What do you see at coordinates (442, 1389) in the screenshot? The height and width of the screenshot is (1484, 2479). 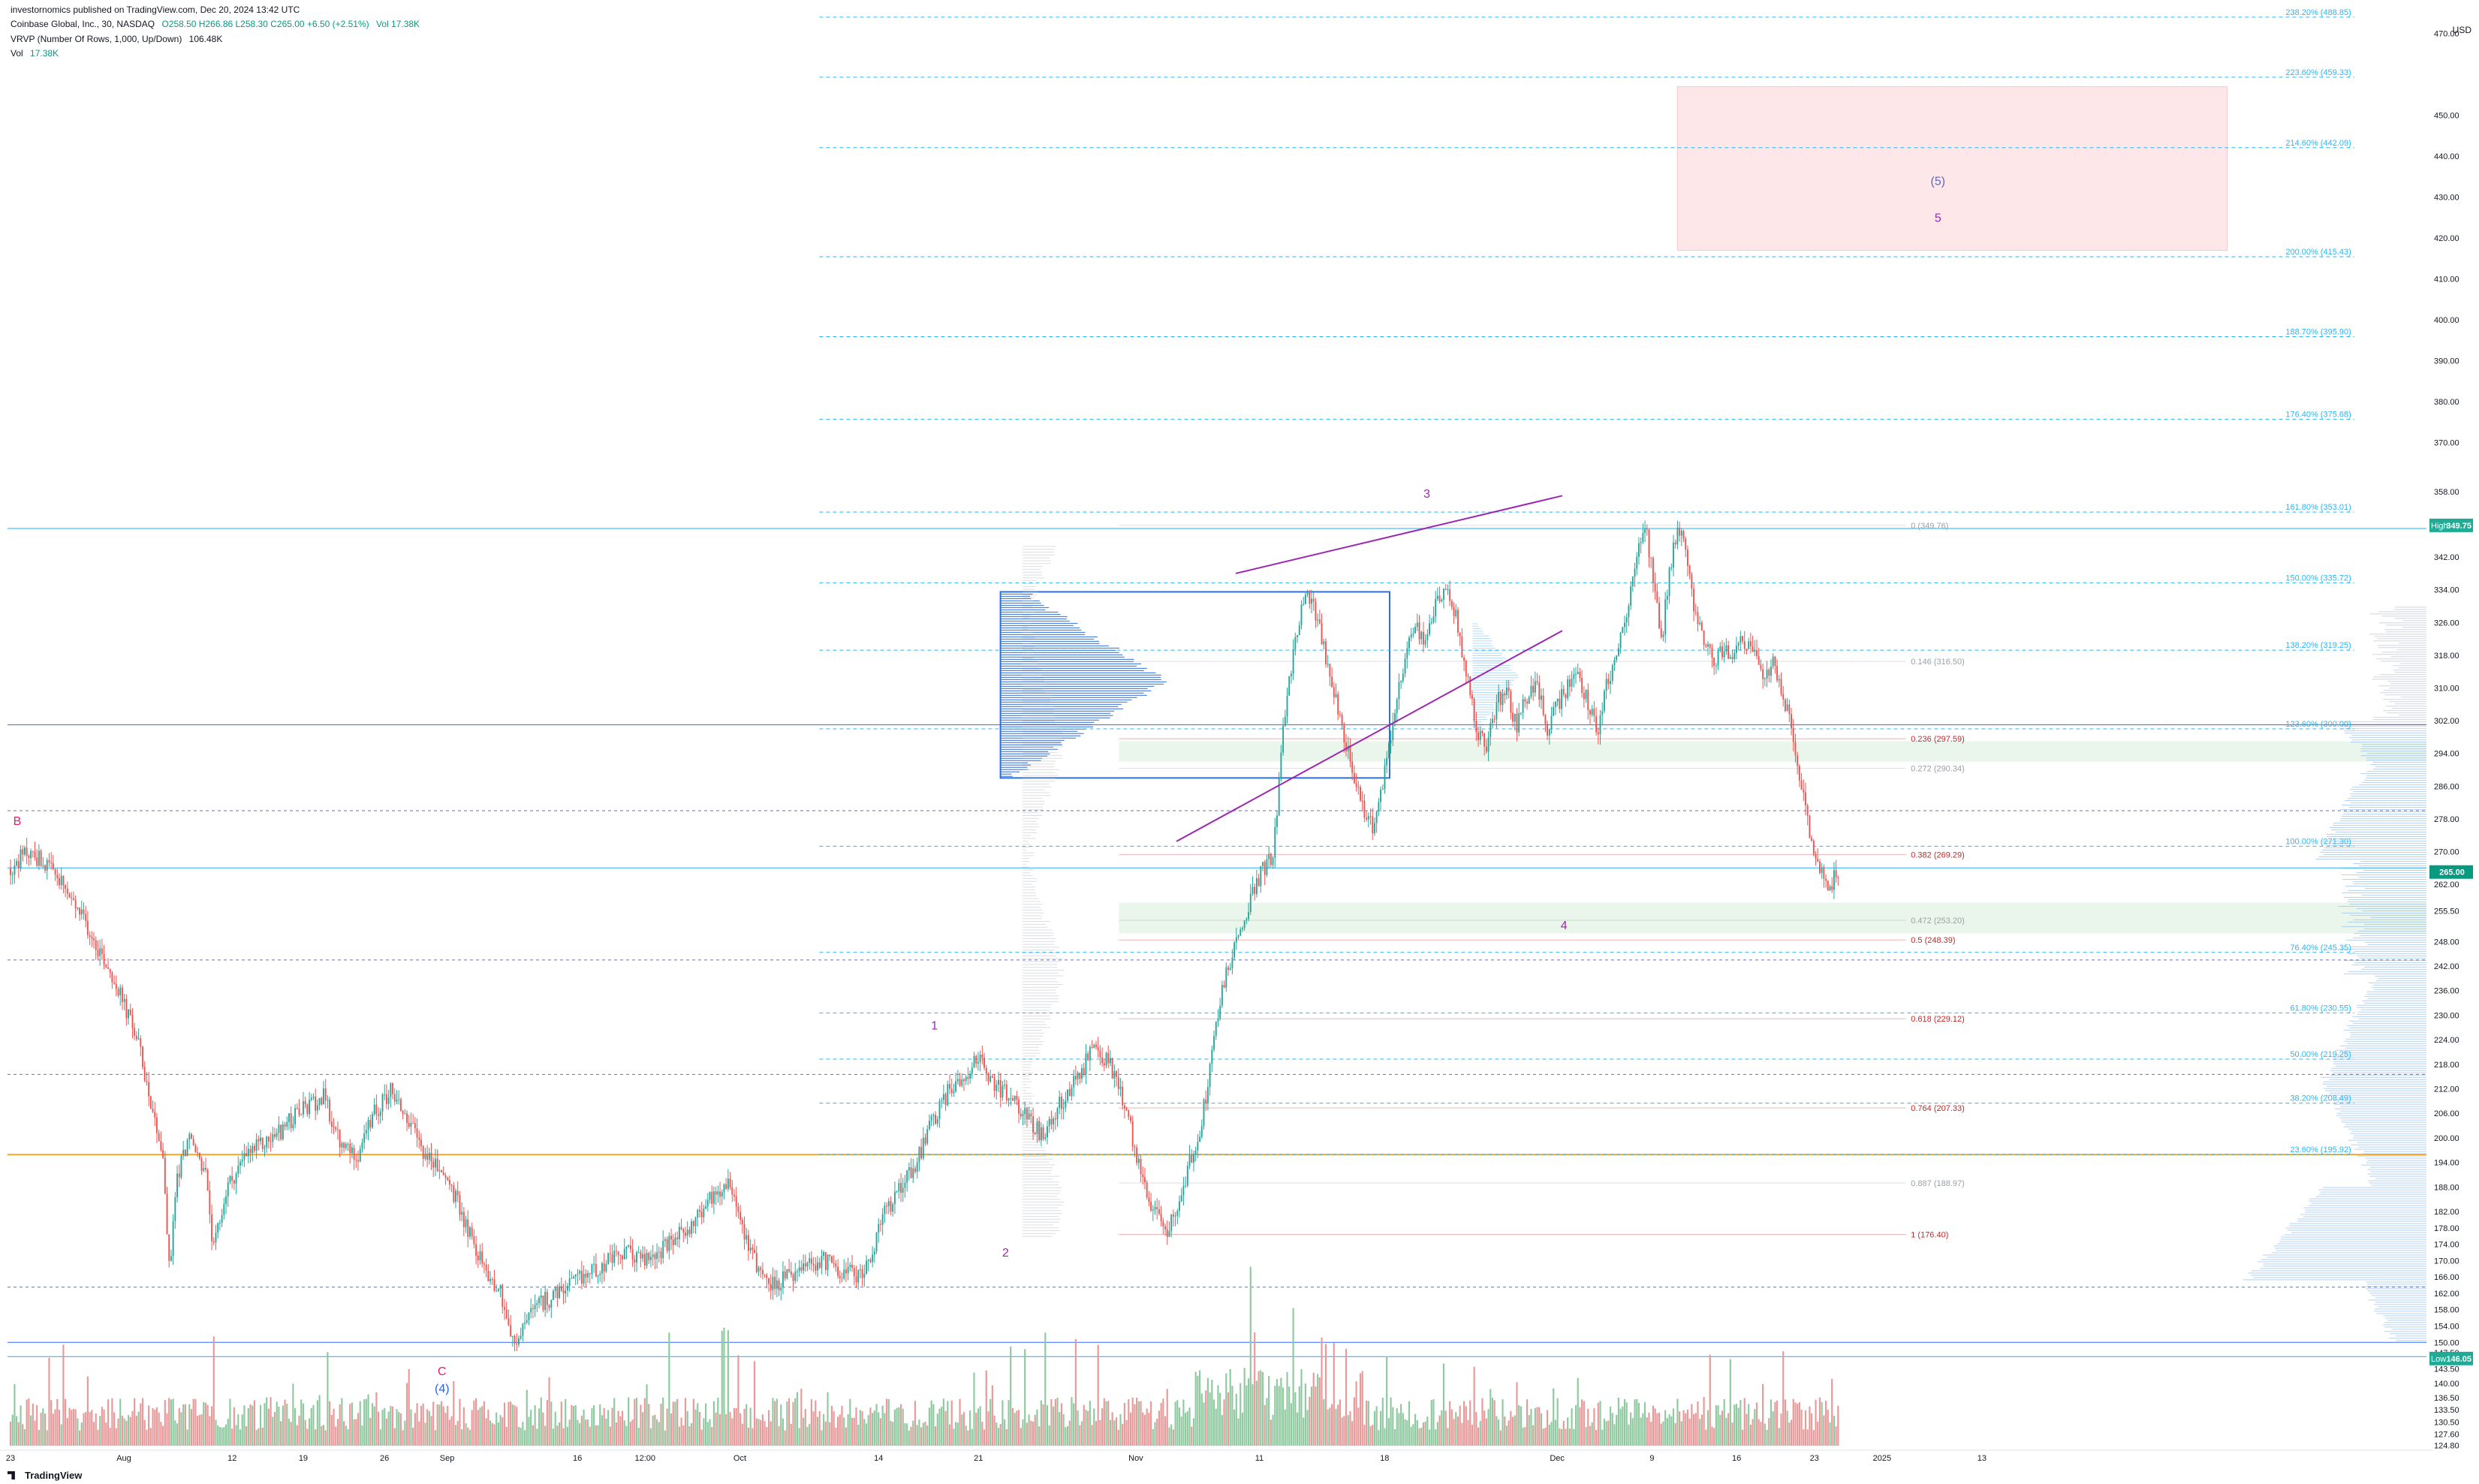 I see `wave-label: (4)` at bounding box center [442, 1389].